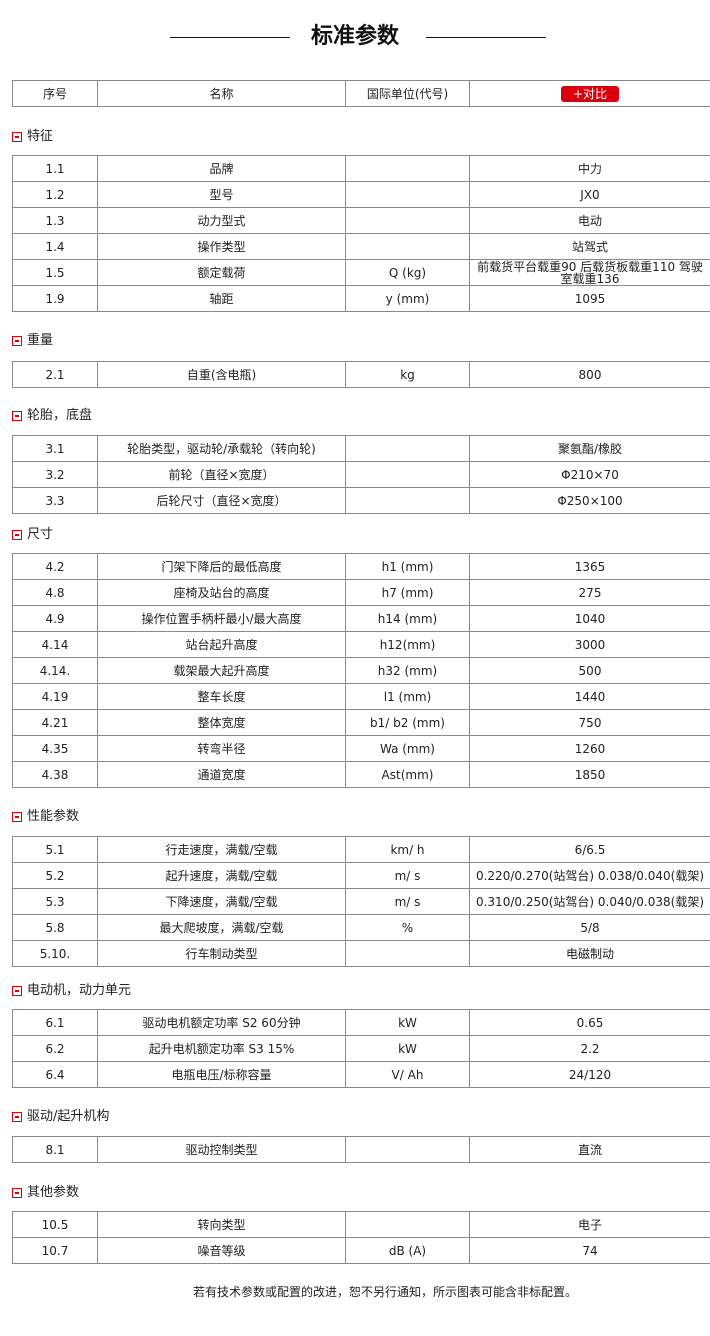  I want to click on row-index: 6.4, so click(55, 1074).